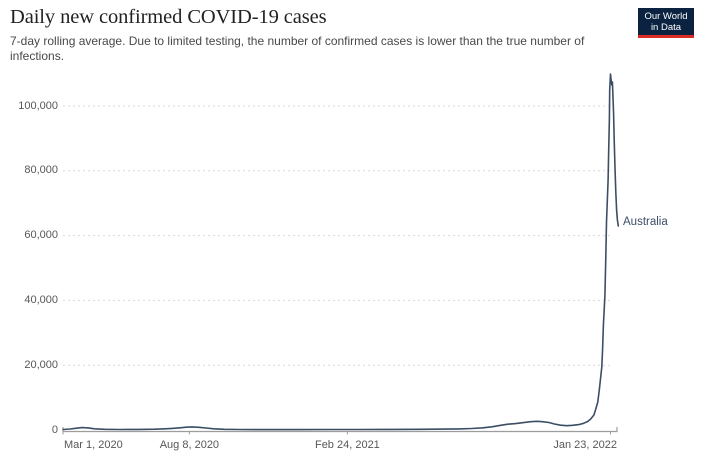 The width and height of the screenshot is (702, 459). What do you see at coordinates (585, 445) in the screenshot?
I see `x-tick-label: Jan 23, 2022` at bounding box center [585, 445].